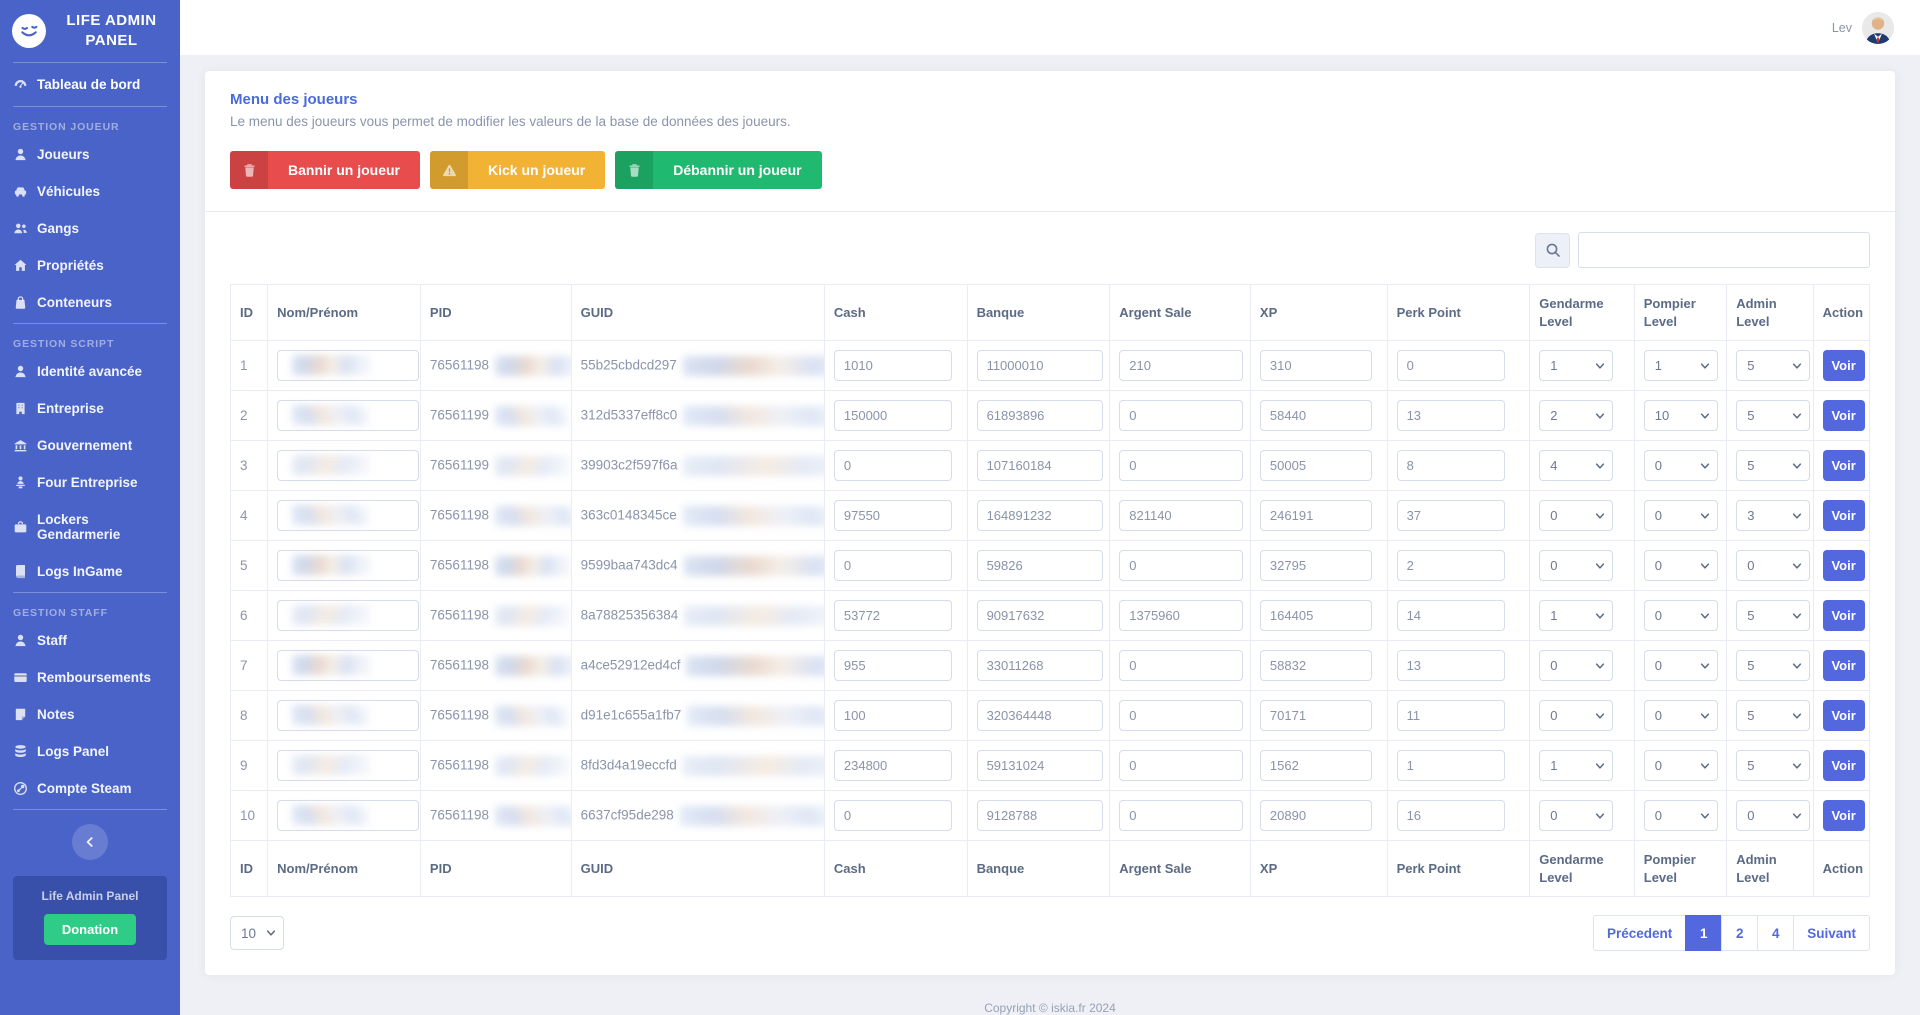 This screenshot has height=1015, width=1920. What do you see at coordinates (90, 154) in the screenshot?
I see `sidebar-item-joueurs: Joueurs` at bounding box center [90, 154].